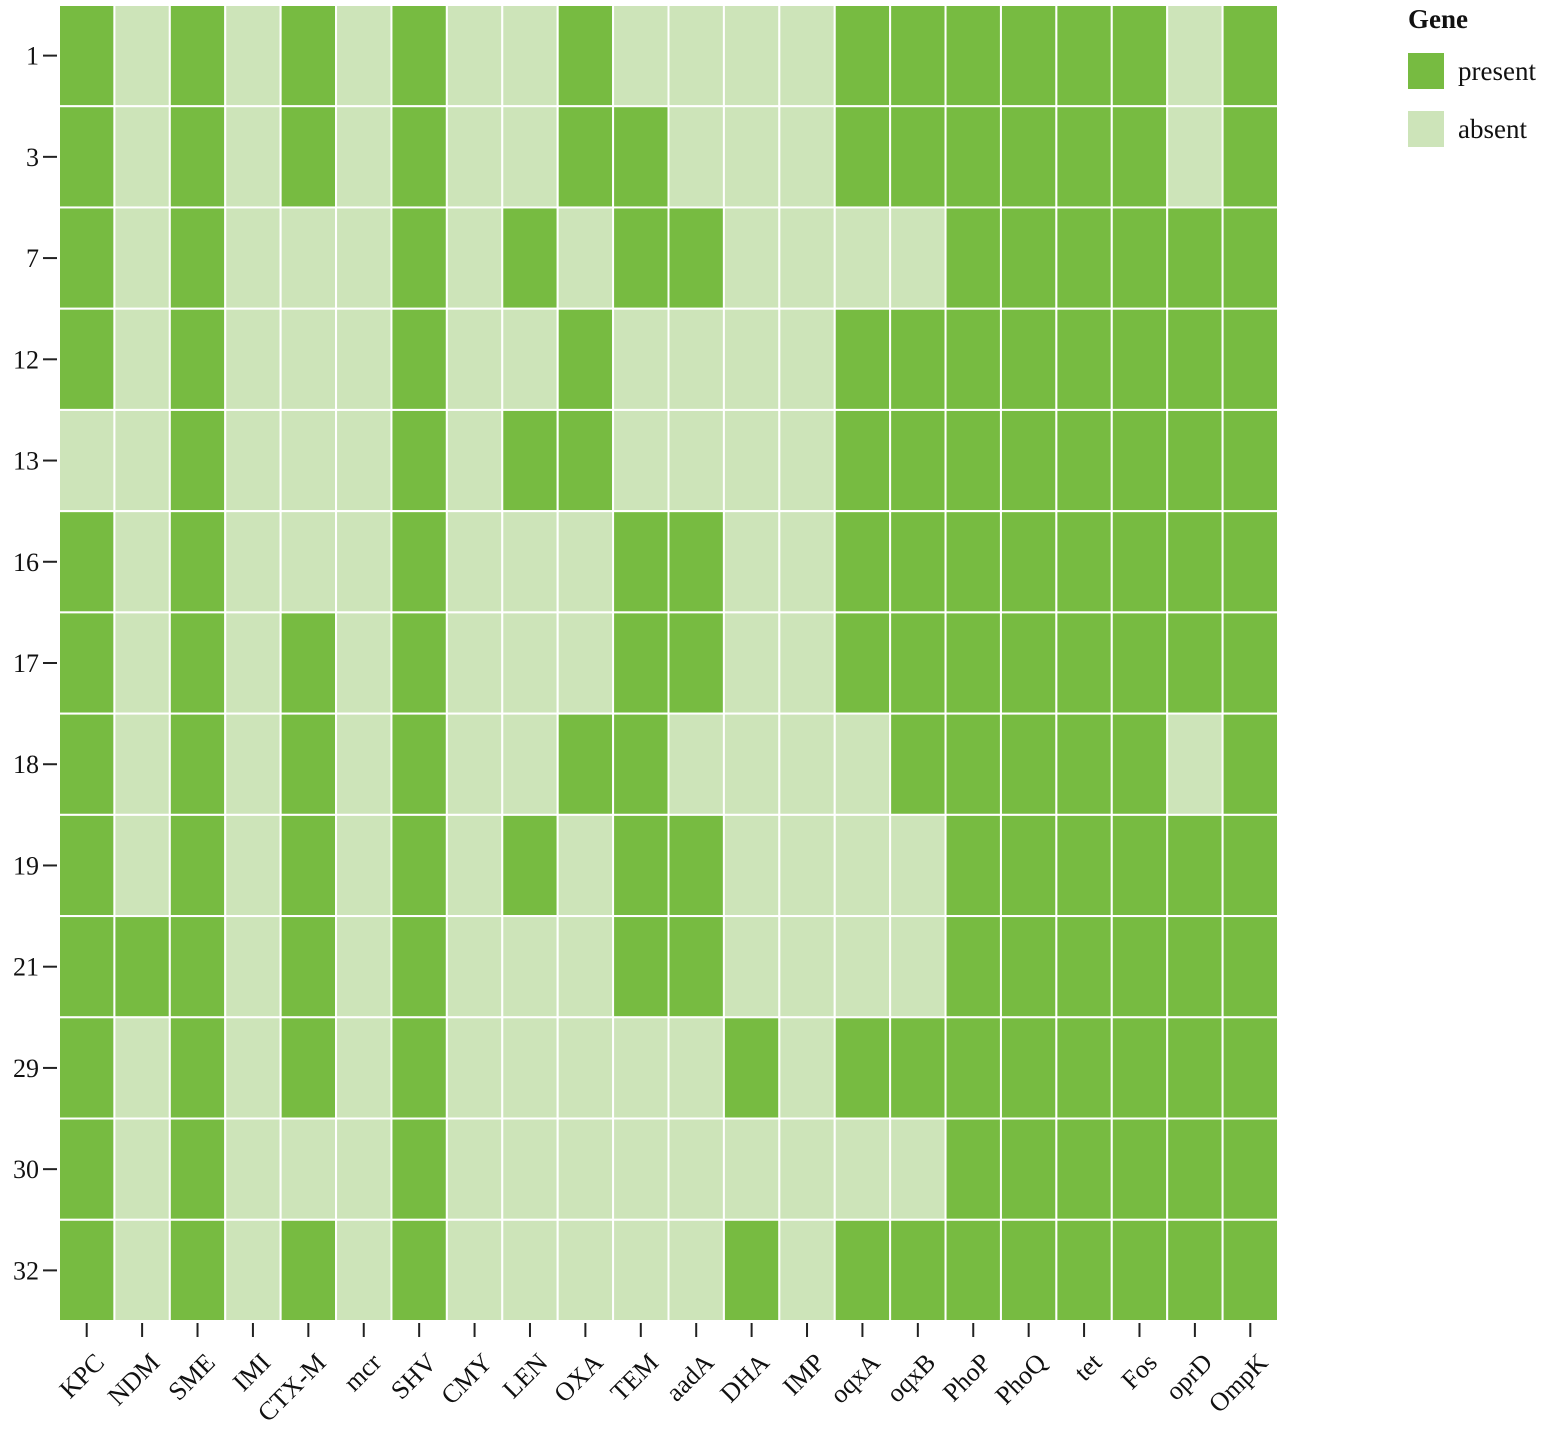 This screenshot has width=1559, height=1440. I want to click on x-tick-label: oqxA, so click(855, 1379).